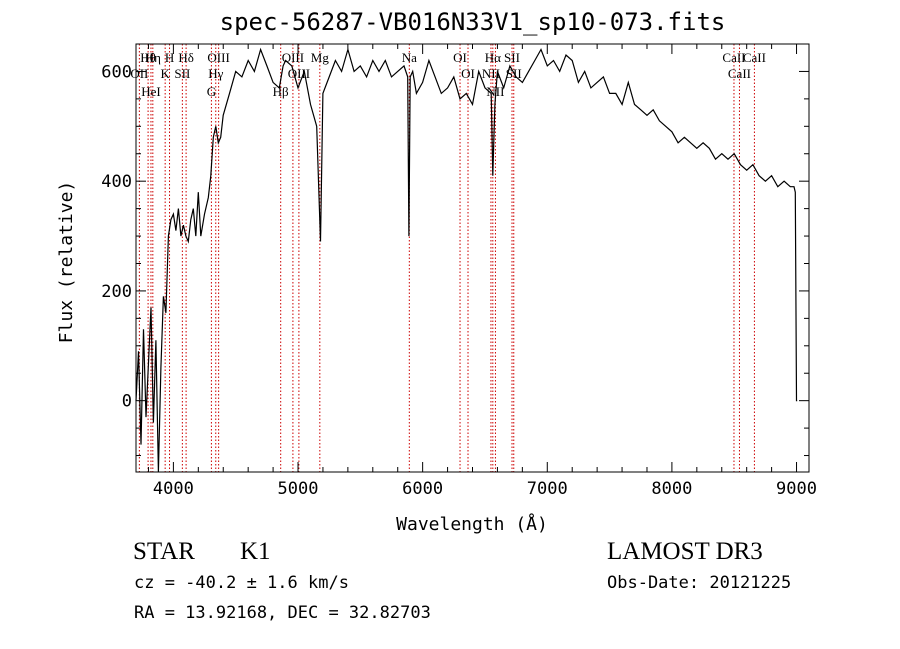 The image size is (900, 649). Describe the element at coordinates (153, 57) in the screenshot. I see `line-marker-label: Hη` at that location.